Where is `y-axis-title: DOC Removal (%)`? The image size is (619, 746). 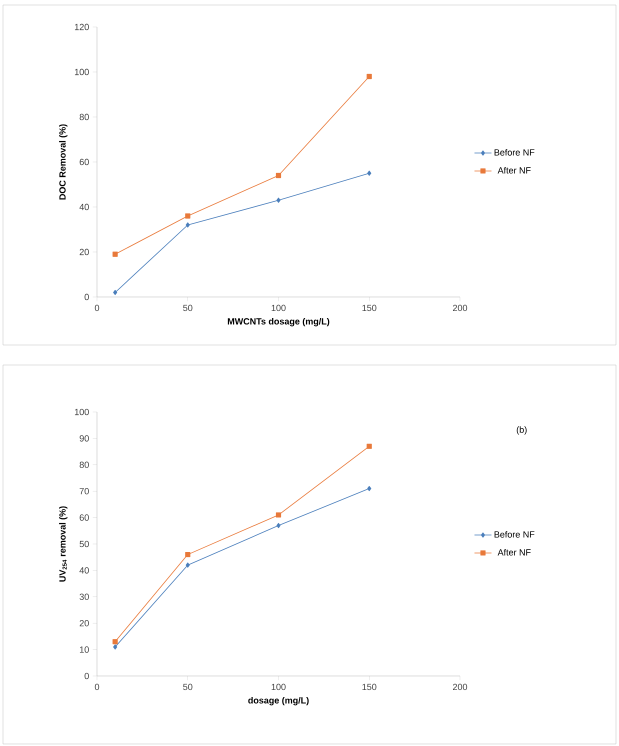 y-axis-title: DOC Removal (%) is located at coordinates (63, 162).